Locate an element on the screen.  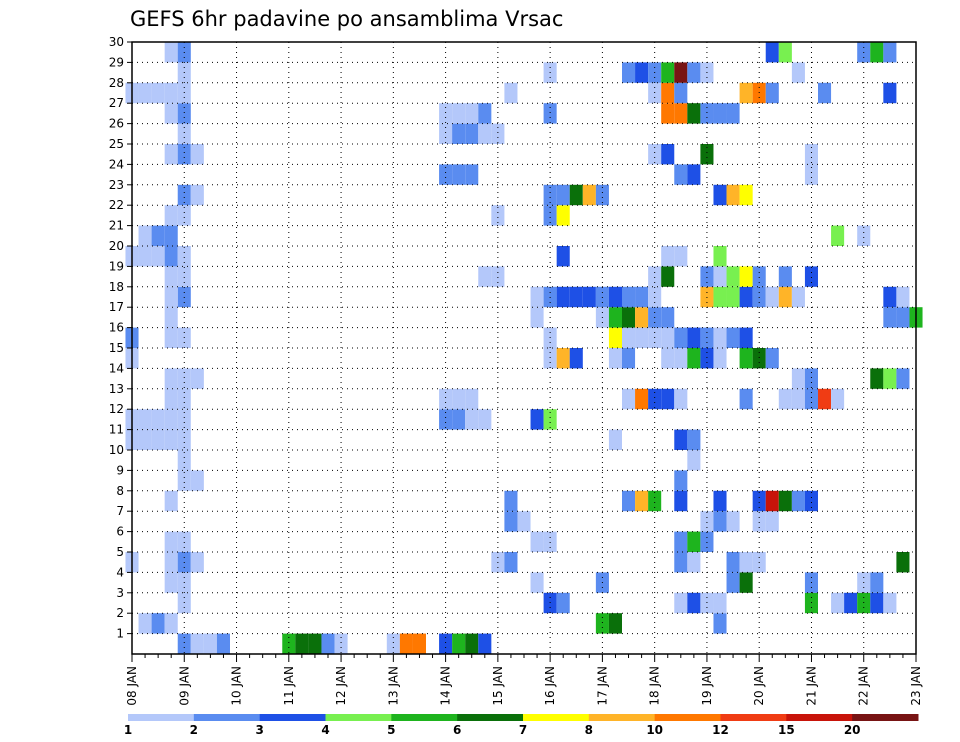
x-tick-label: 12 JAN is located at coordinates (341, 686).